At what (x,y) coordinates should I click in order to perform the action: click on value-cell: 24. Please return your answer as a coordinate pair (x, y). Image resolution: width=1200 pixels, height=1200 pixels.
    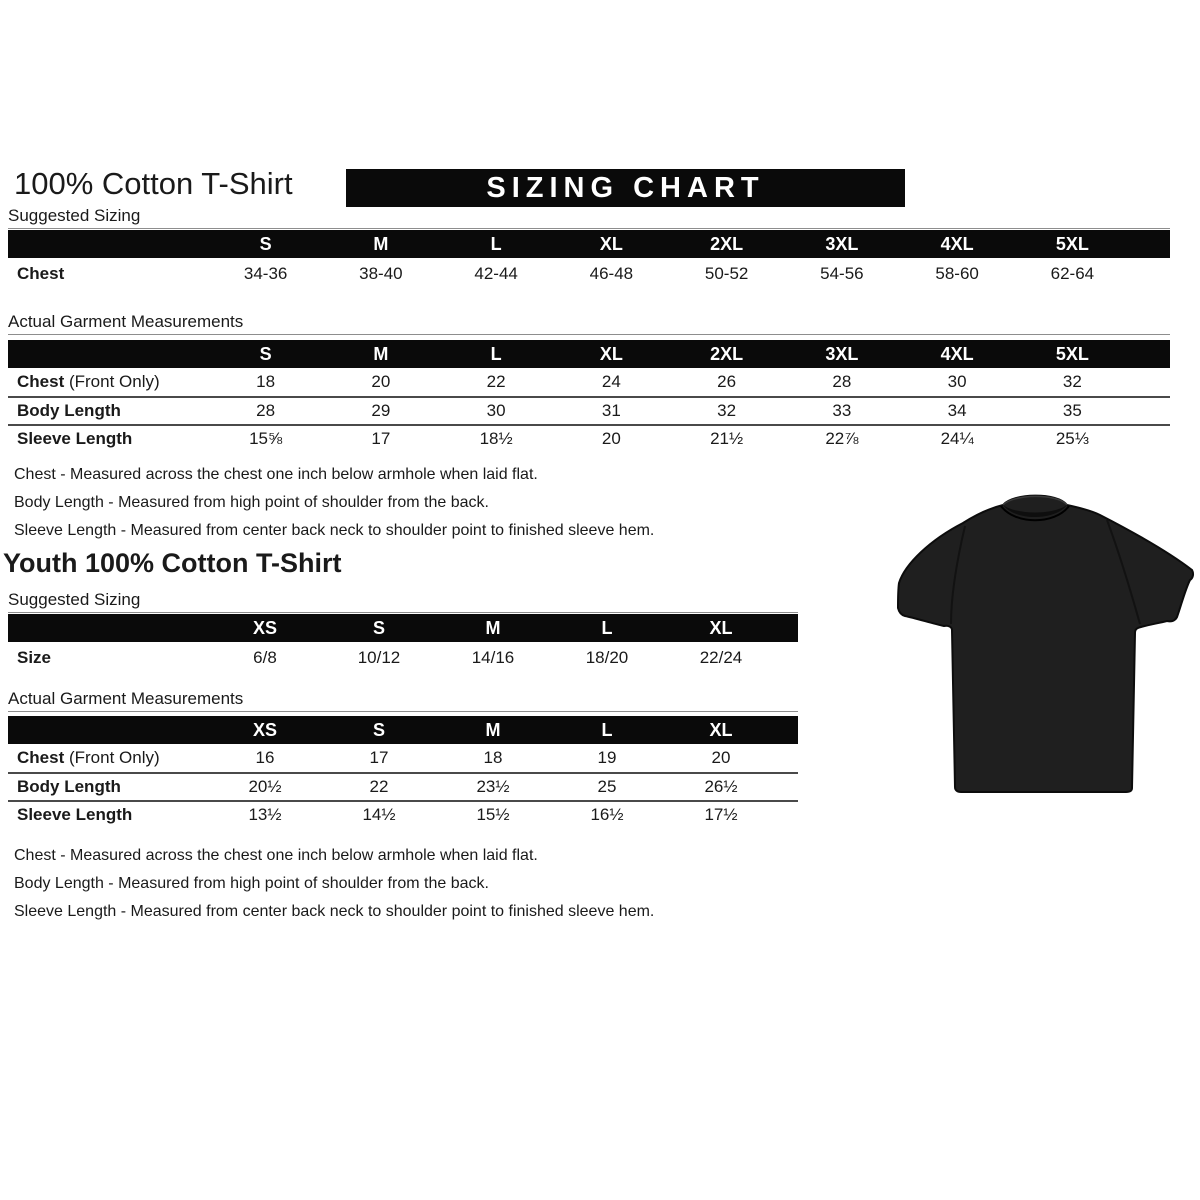
    Looking at the image, I should click on (611, 381).